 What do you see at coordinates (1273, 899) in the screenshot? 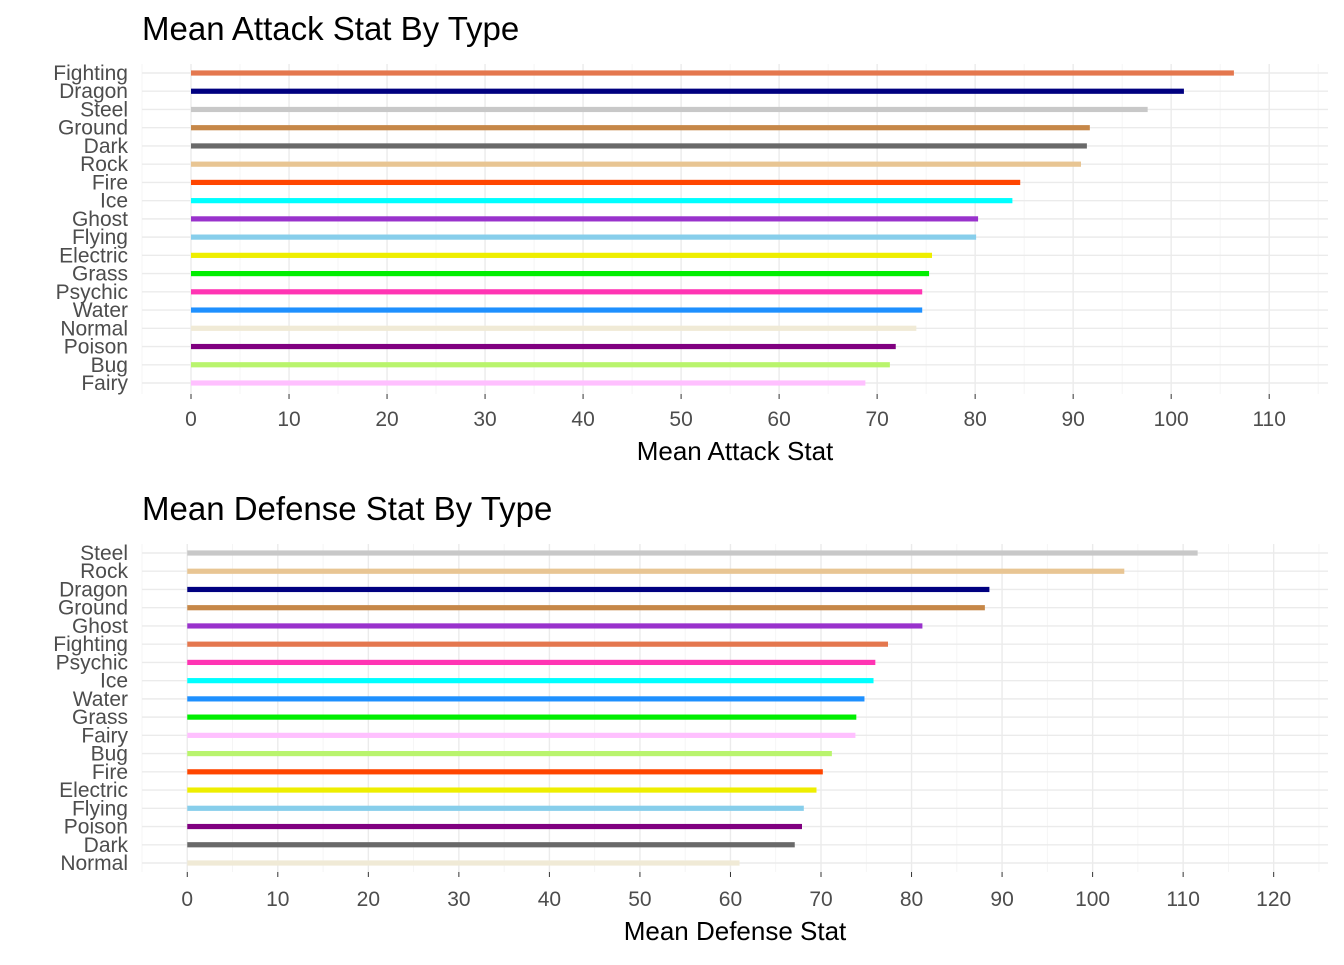
I see `x-tick-label: 120` at bounding box center [1273, 899].